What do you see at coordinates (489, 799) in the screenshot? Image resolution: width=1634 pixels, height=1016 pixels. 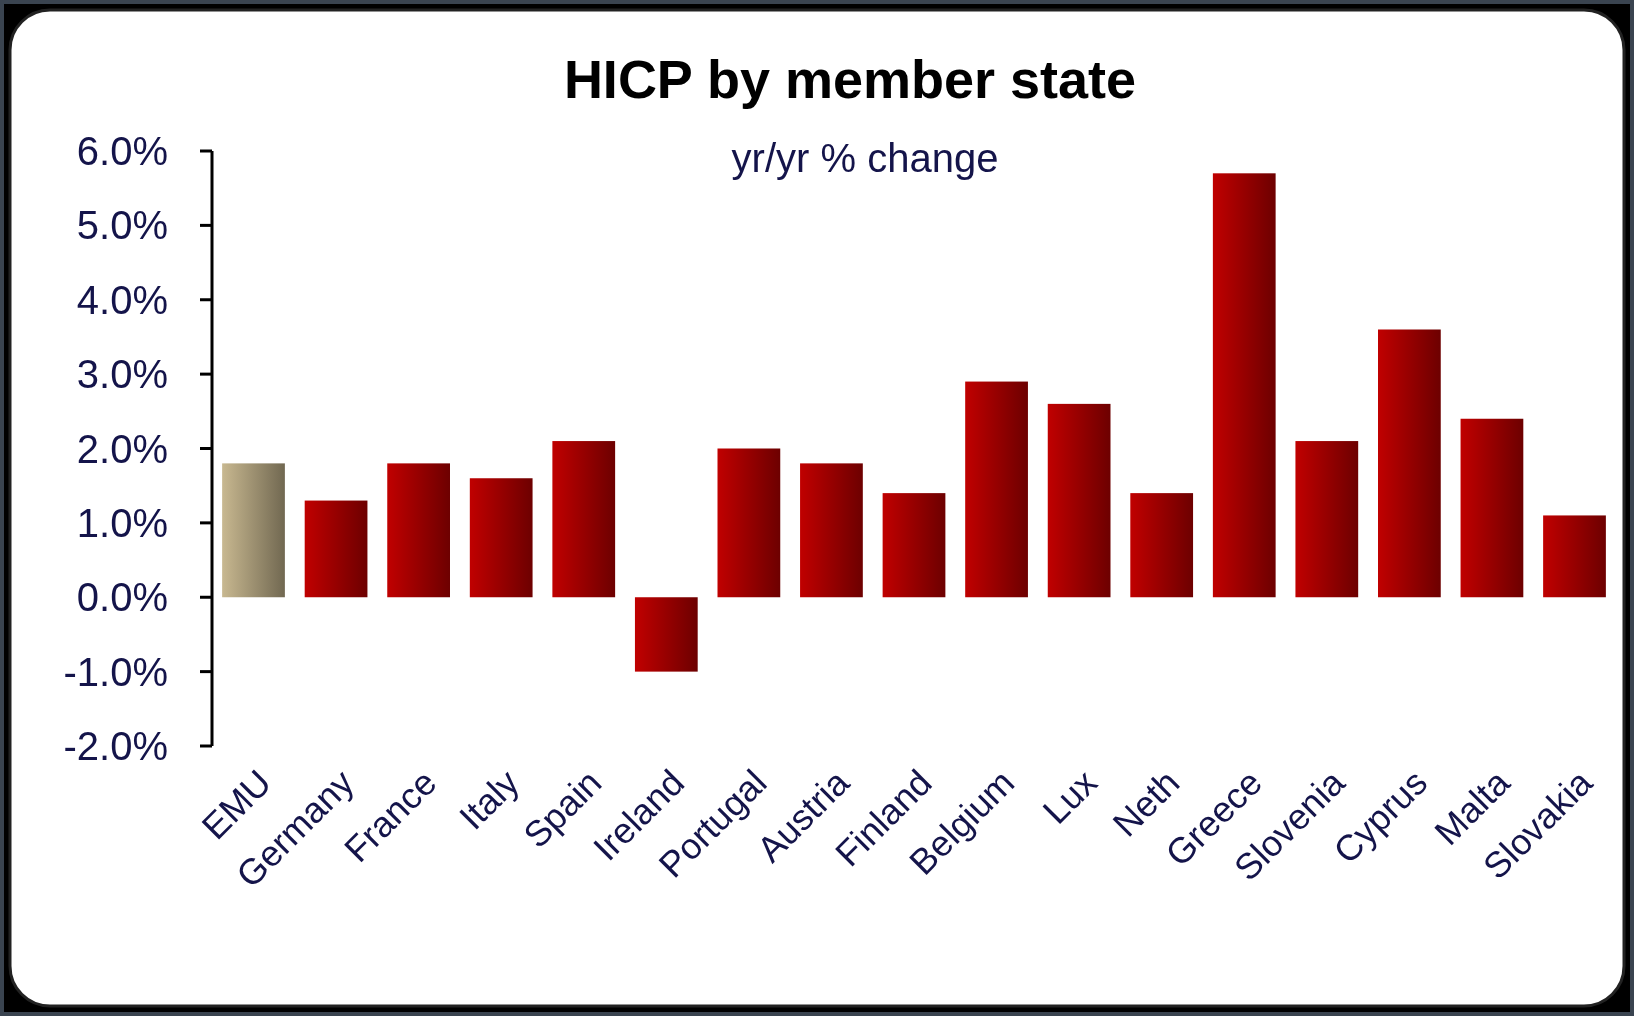 I see `x-tick-label: Italy` at bounding box center [489, 799].